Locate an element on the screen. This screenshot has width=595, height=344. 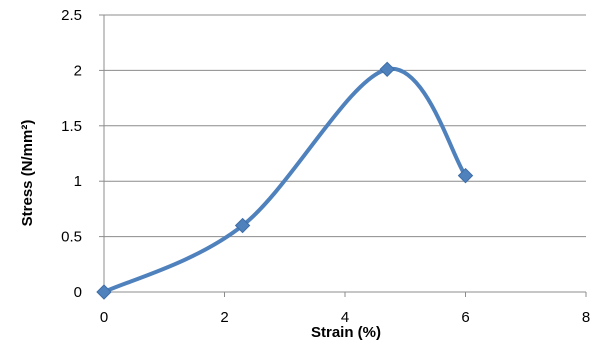
x-tick-label: 8 is located at coordinates (586, 317).